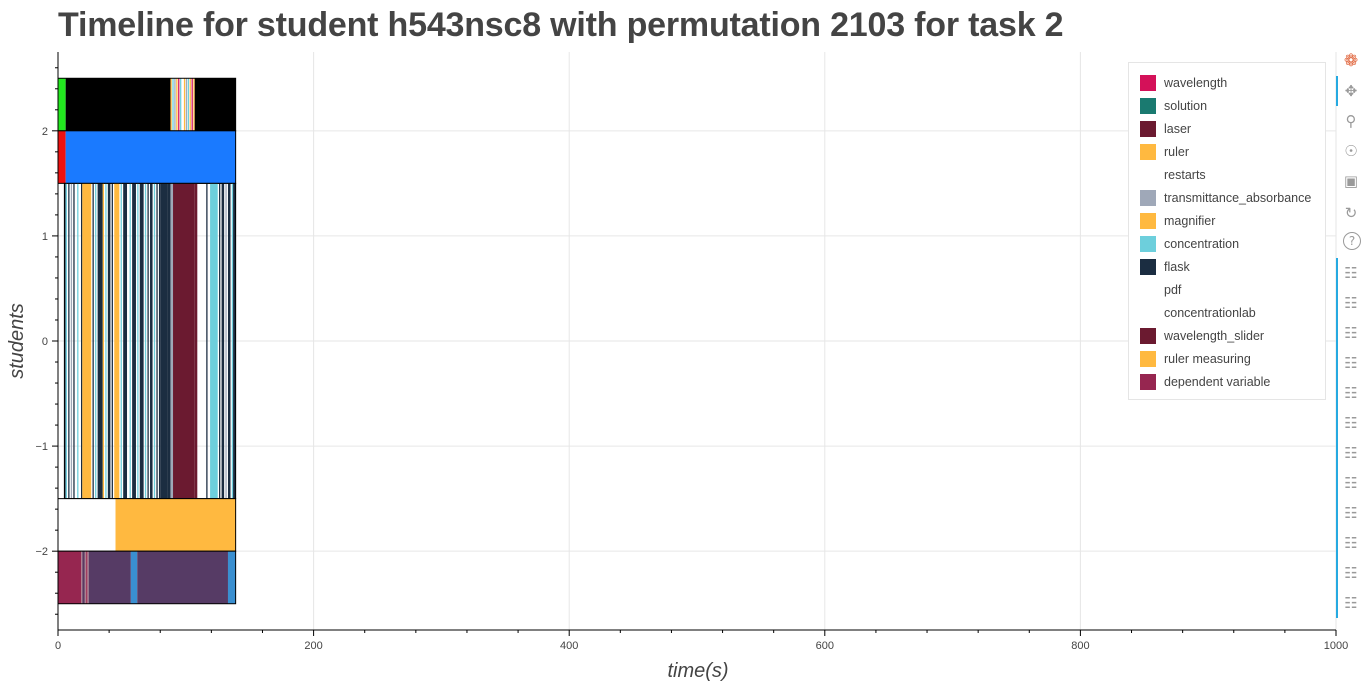  I want to click on legend-label: flask, so click(1177, 266).